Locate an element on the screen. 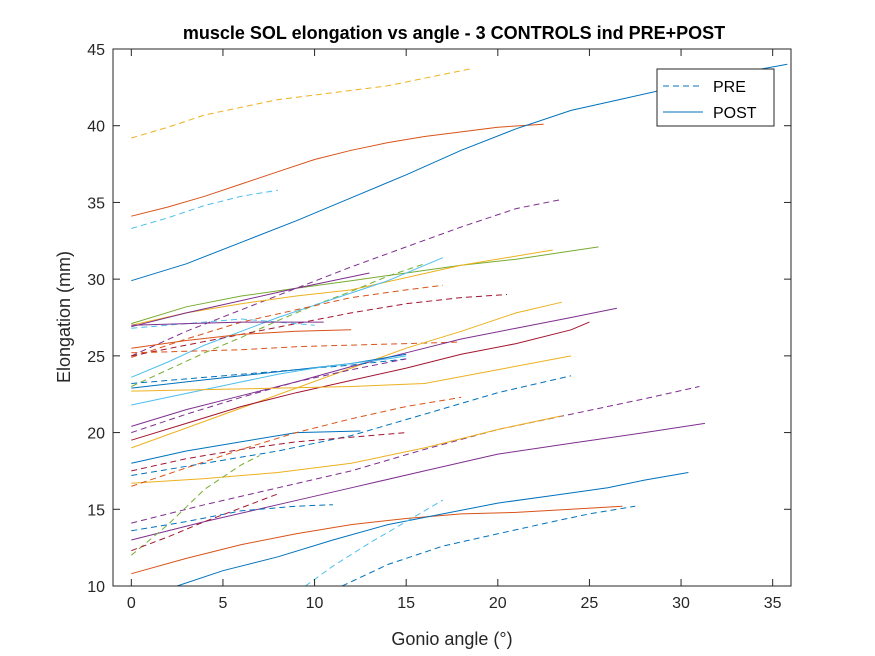 This screenshot has height=656, width=875. y-tick-label: 35 is located at coordinates (96, 203).